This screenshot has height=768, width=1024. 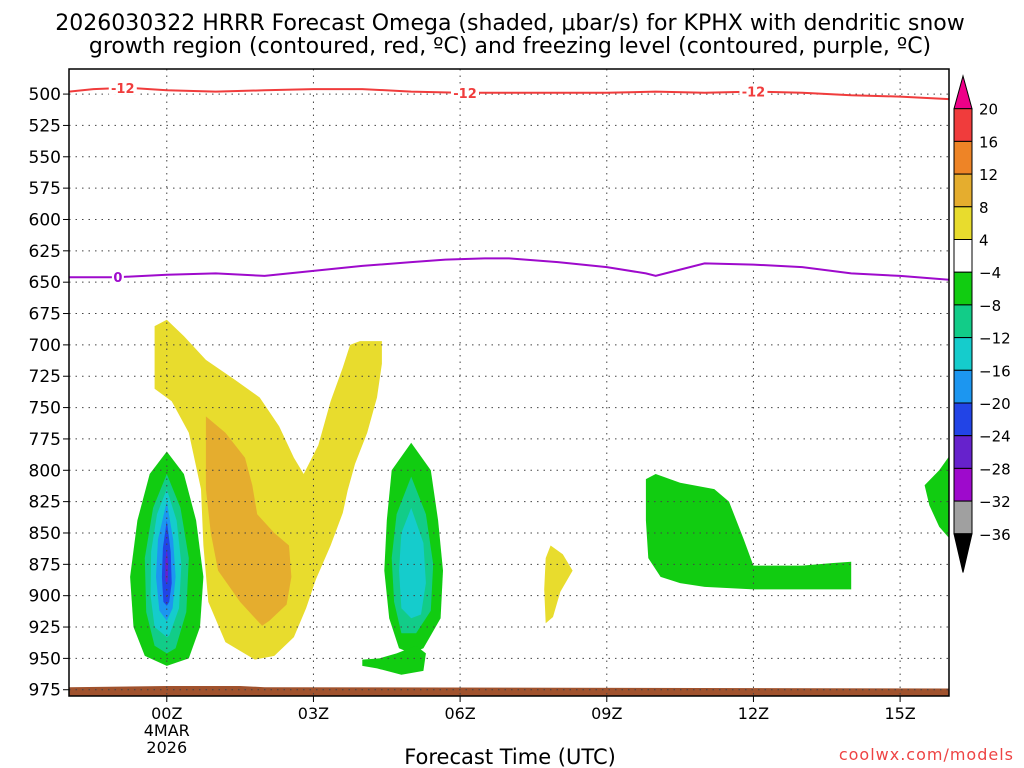 What do you see at coordinates (45, 252) in the screenshot?
I see `y-tick-label: 625` at bounding box center [45, 252].